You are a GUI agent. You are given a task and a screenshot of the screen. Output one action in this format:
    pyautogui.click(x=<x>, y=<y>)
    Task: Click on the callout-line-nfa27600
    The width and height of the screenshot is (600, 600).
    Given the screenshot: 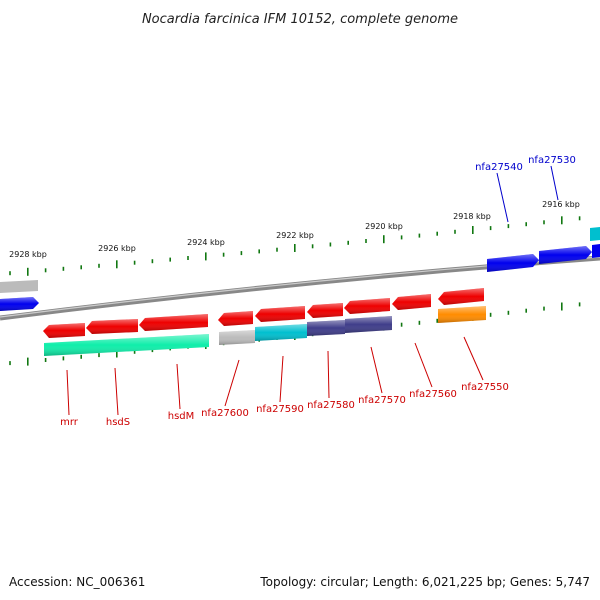 What is the action you would take?
    pyautogui.click(x=232, y=383)
    